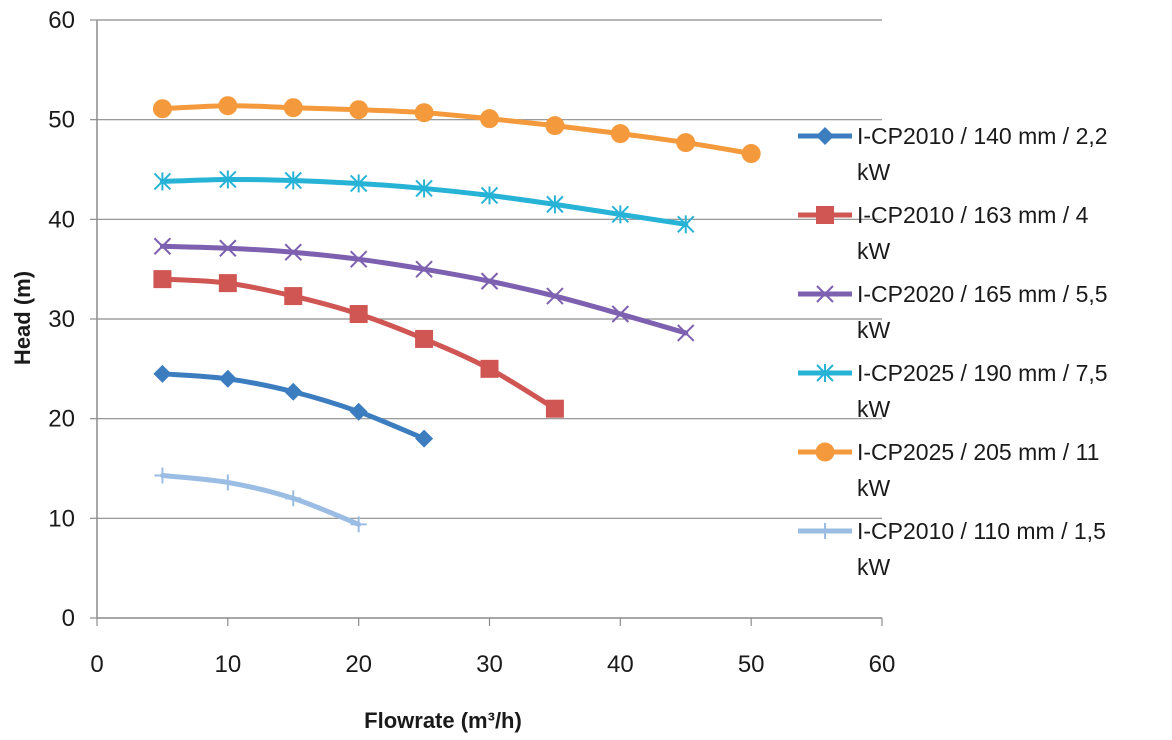 The image size is (1172, 740). What do you see at coordinates (358, 664) in the screenshot?
I see `x-tick-label: 20` at bounding box center [358, 664].